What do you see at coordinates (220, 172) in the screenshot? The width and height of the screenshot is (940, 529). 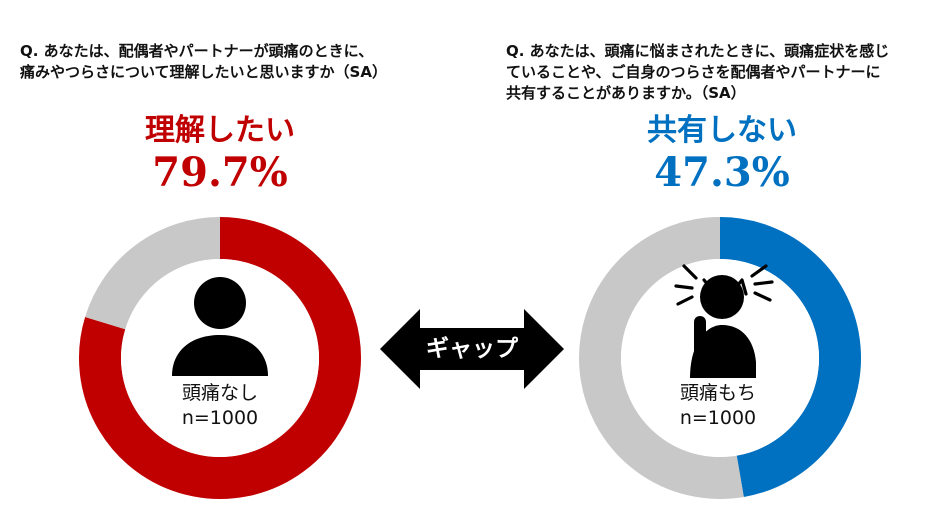 I see `headline-value-left: 79.7%` at bounding box center [220, 172].